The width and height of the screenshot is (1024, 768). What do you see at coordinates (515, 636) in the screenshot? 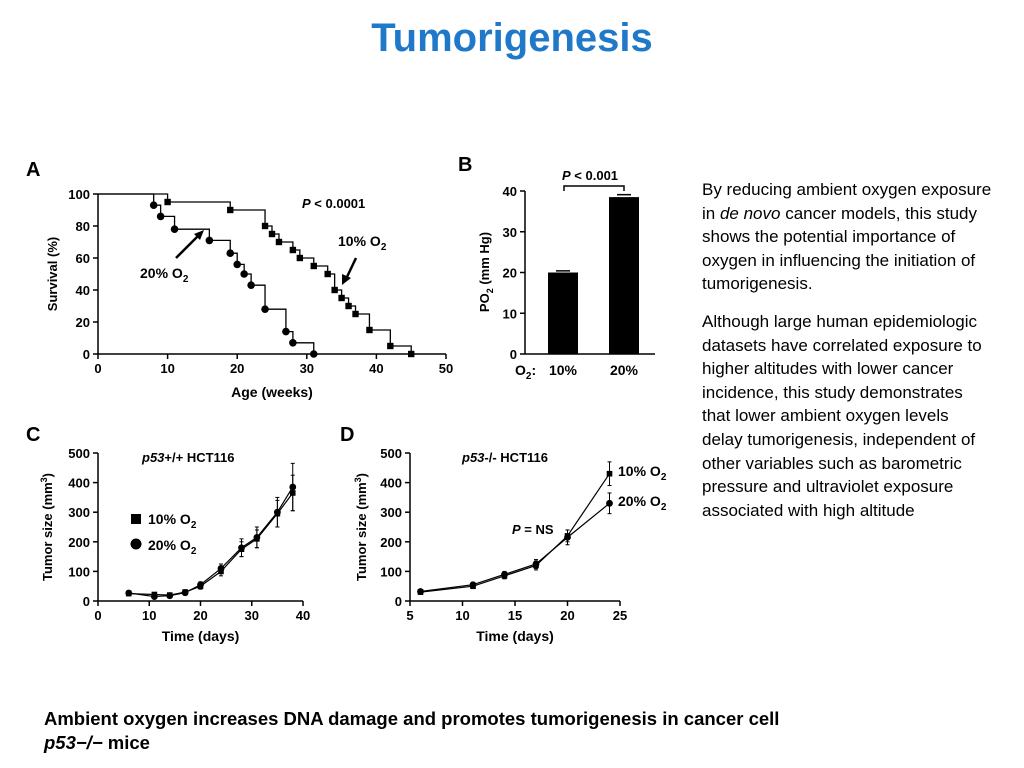
I see `x-axis-label-d: Time (days)` at bounding box center [515, 636].